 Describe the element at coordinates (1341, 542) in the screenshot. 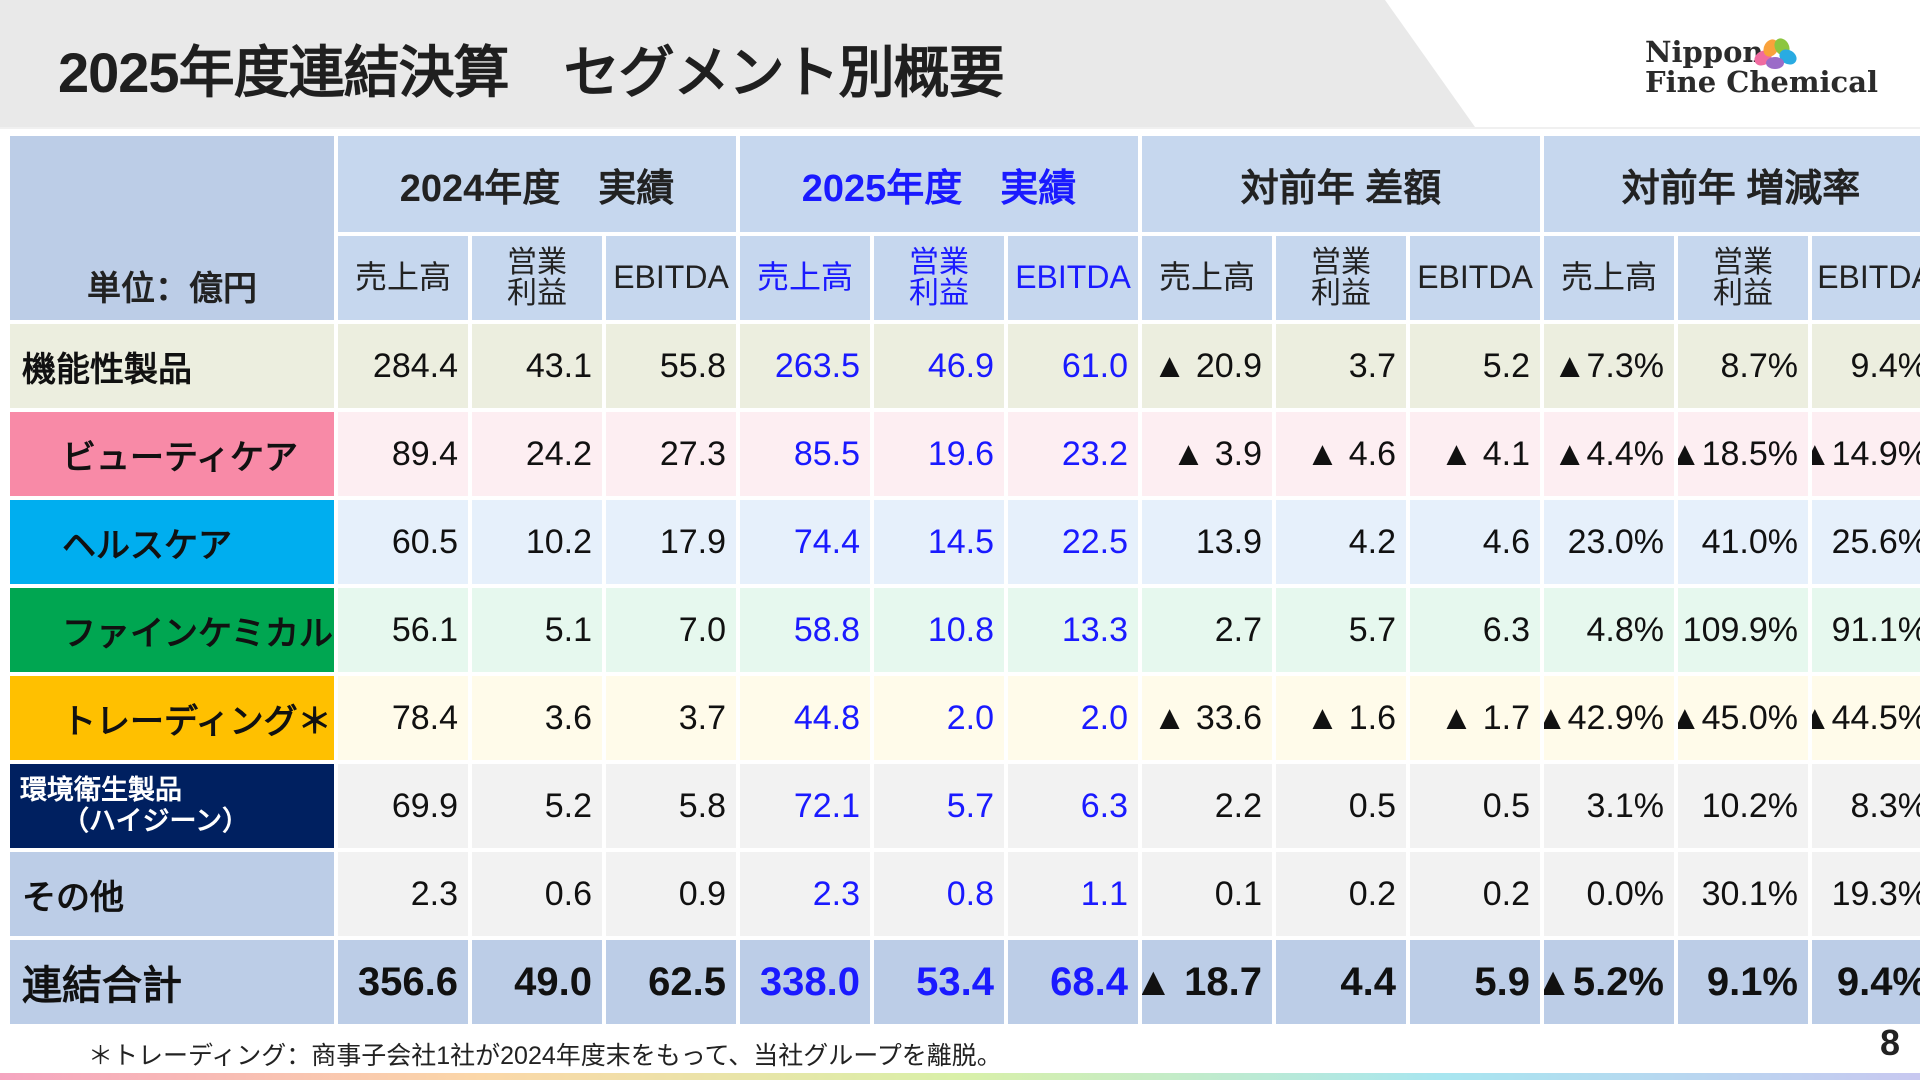

I see `table-cell: 4.2` at that location.